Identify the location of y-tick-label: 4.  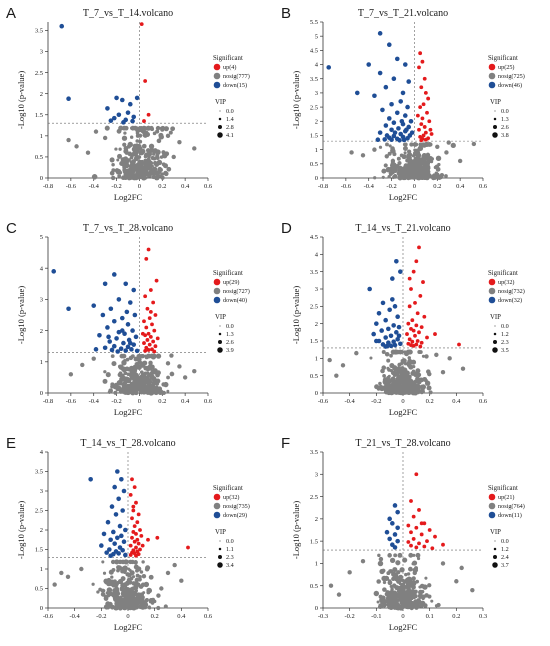
(317, 255).